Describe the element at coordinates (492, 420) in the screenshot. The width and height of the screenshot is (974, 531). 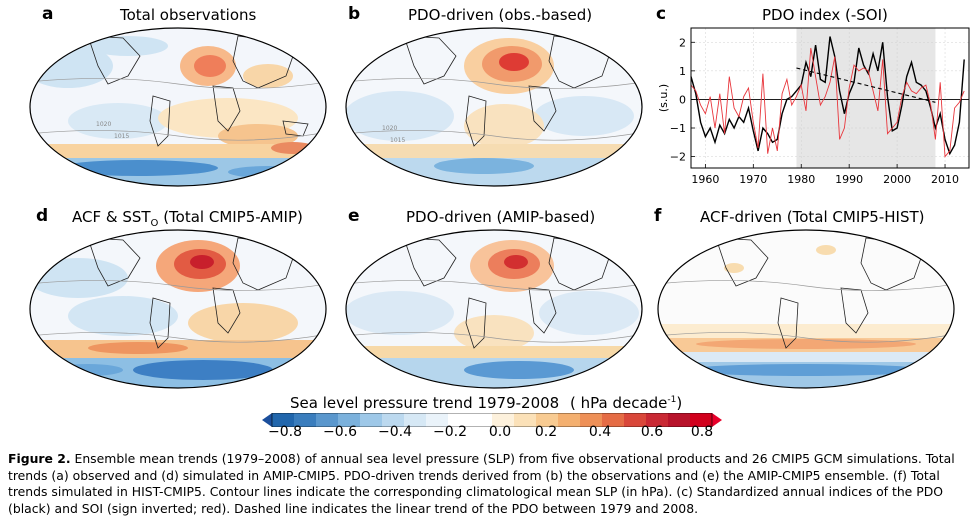
I see `colorbar` at that location.